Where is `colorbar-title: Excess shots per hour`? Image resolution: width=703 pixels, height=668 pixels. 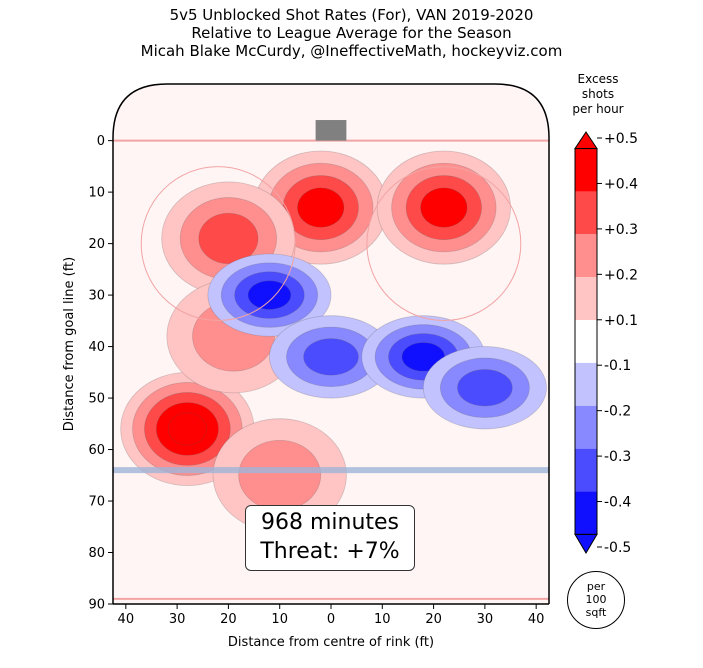
colorbar-title: Excess shots per hour is located at coordinates (598, 94).